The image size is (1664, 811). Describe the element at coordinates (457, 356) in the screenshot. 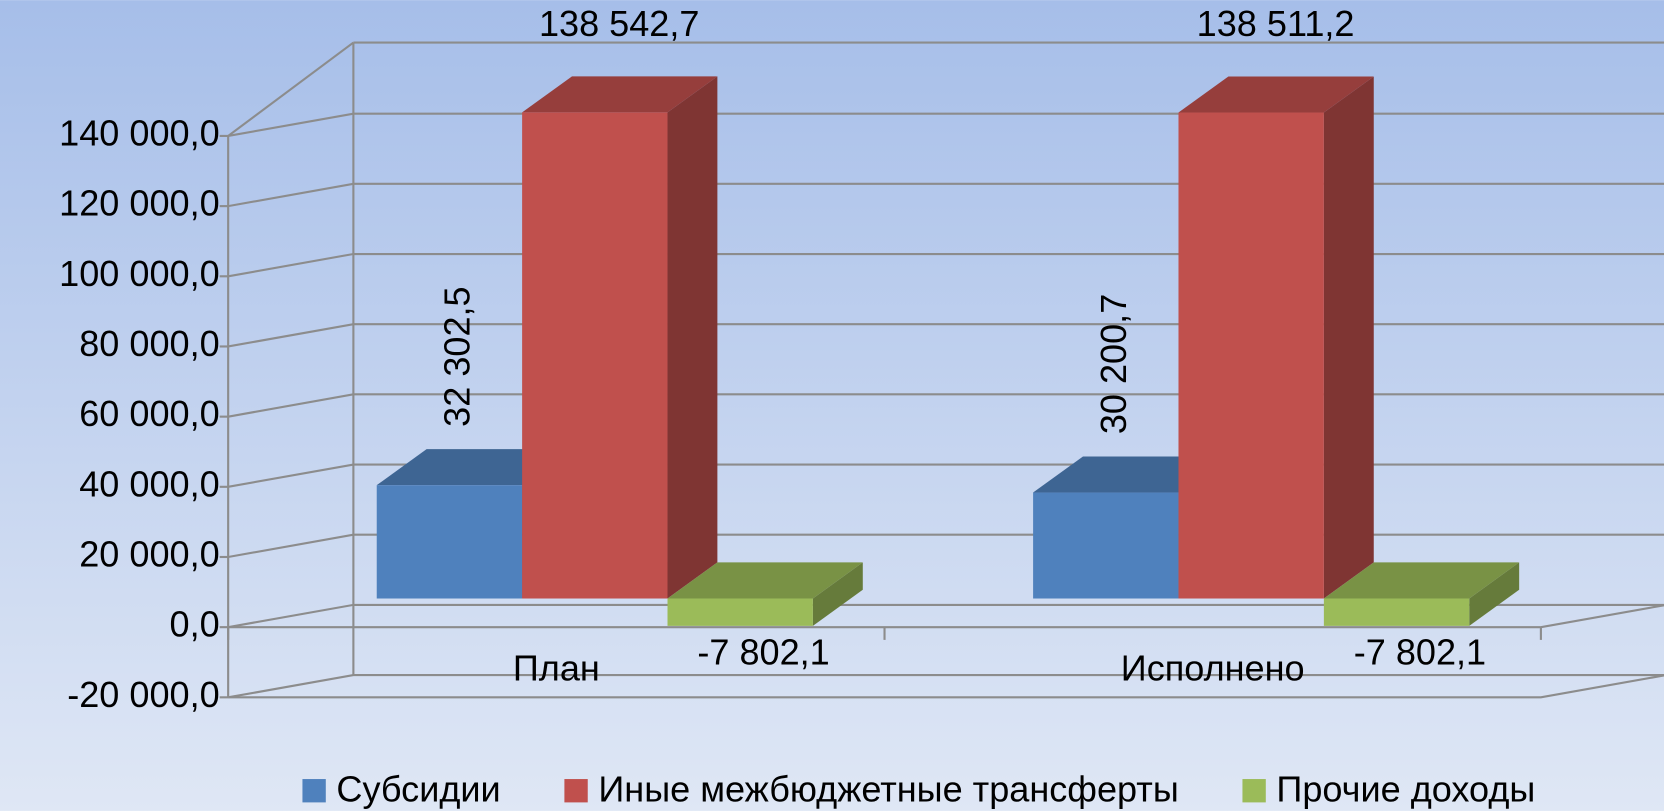

I see `data-label: 32 302,5` at that location.